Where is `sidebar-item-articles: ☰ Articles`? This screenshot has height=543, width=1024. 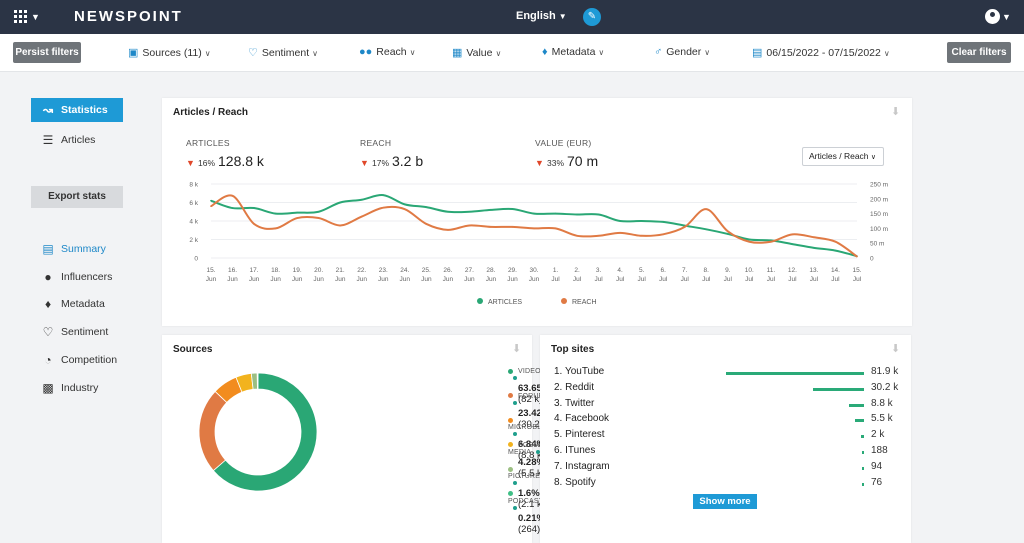
sidebar-item-articles: ☰ Articles is located at coordinates (77, 140).